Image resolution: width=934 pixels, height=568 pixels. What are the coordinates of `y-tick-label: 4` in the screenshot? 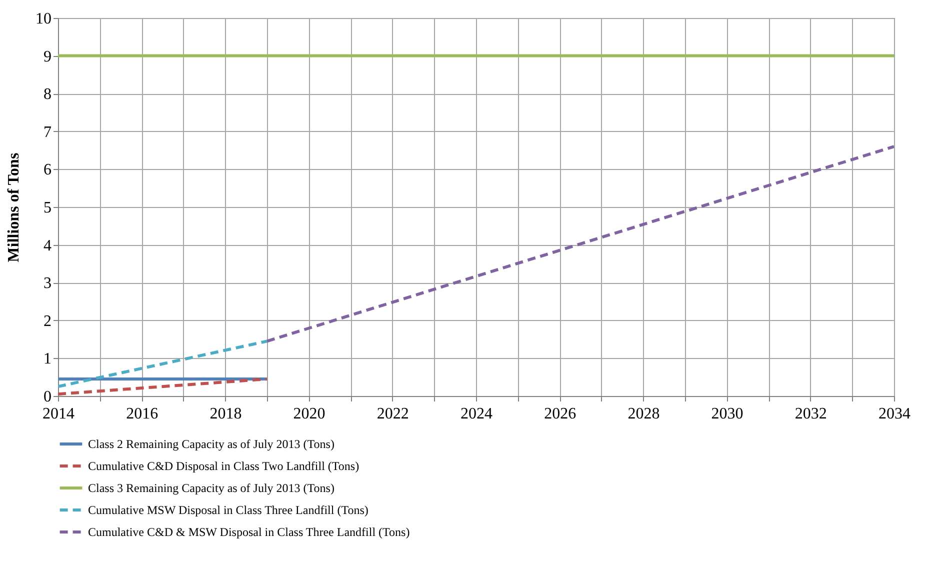 It's located at (48, 245).